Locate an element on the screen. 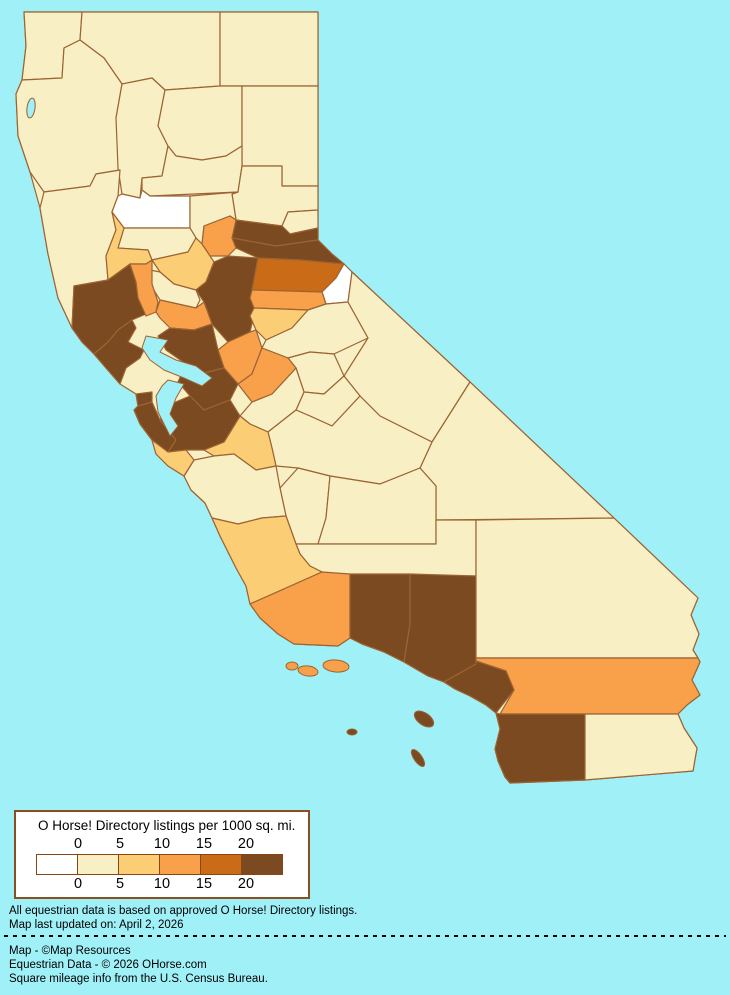 The width and height of the screenshot is (730, 995). legend-ticks-top: 0 5 10 15 20 is located at coordinates (162, 844).